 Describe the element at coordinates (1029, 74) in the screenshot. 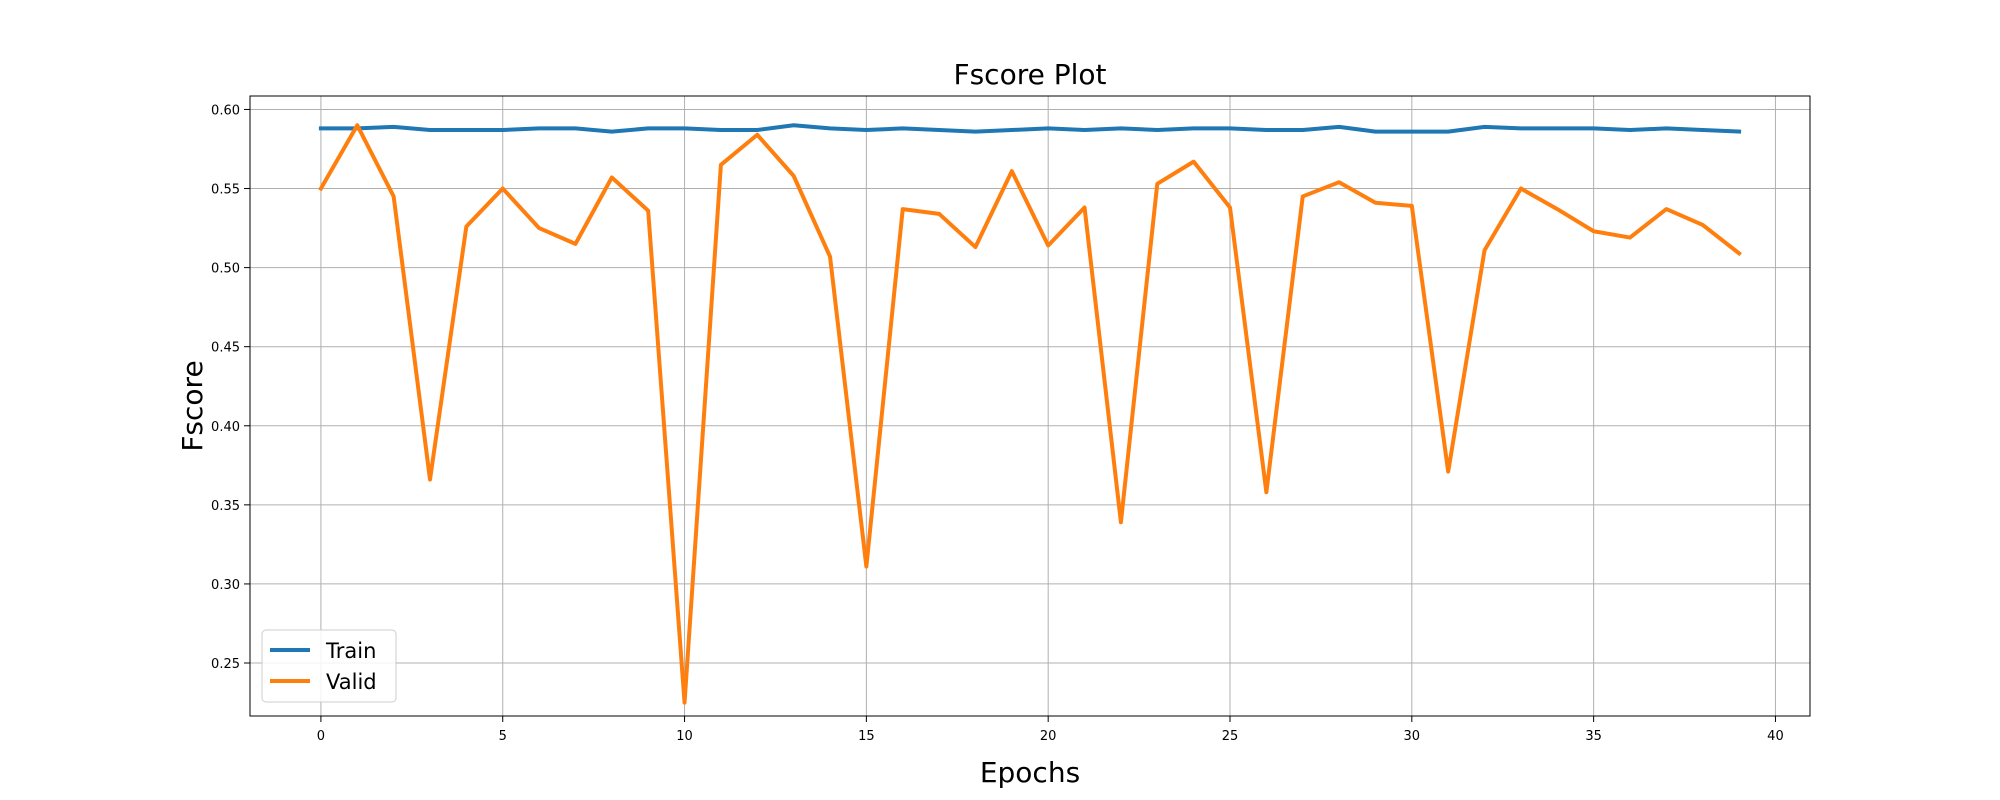

I see `chart-title: Fscore Plot` at that location.